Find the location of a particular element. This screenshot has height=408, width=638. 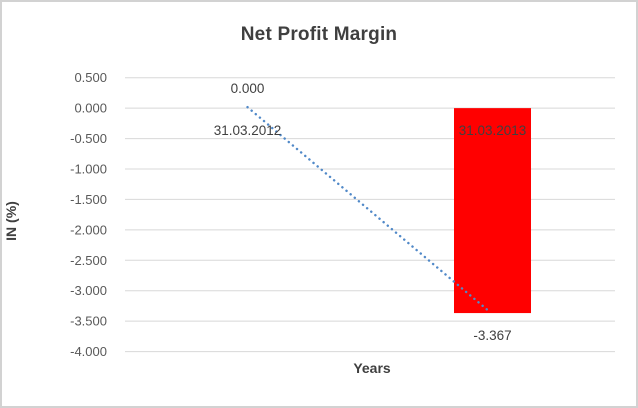

y-tick-label: -1.500 is located at coordinates (88, 199).